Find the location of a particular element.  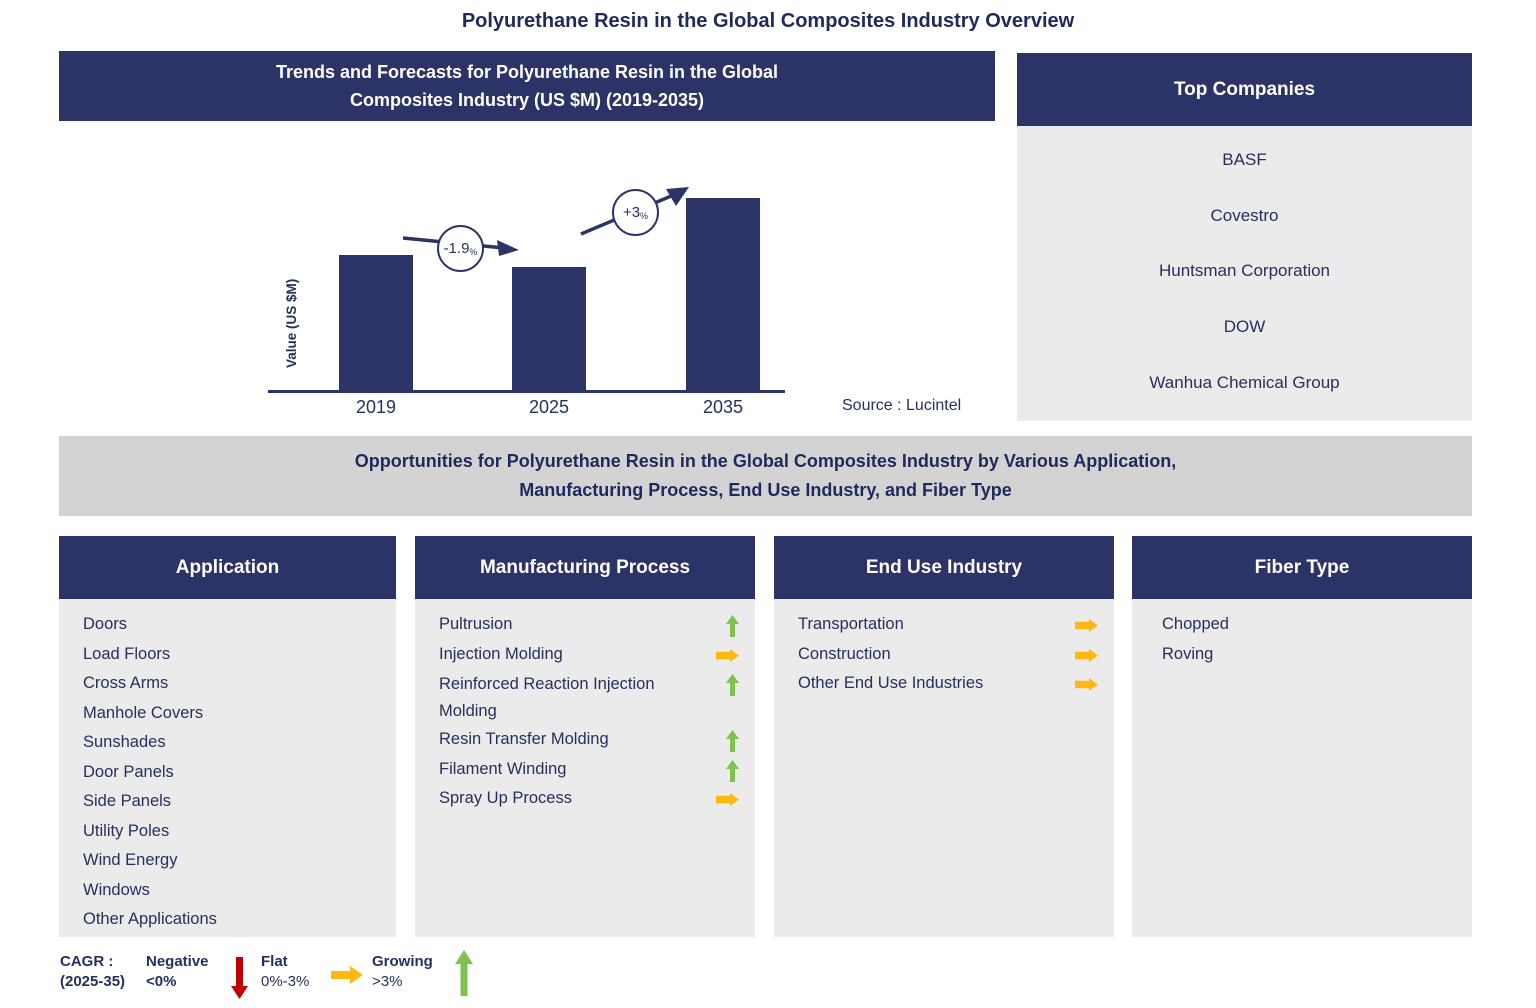

item-label: Spray Up Process is located at coordinates (505, 798).